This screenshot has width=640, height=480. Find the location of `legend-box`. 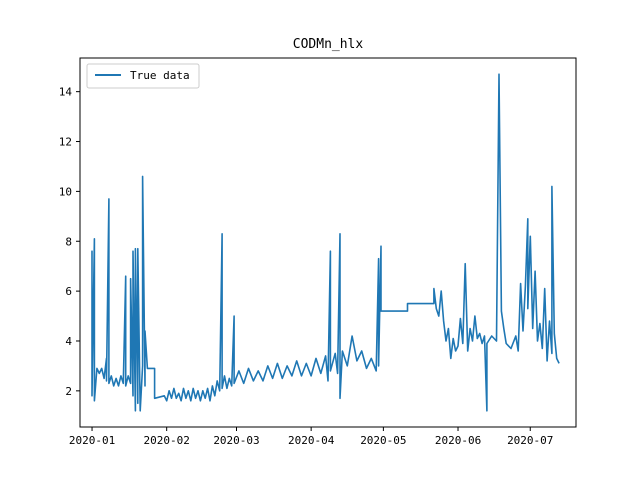

legend-box is located at coordinates (143, 76).